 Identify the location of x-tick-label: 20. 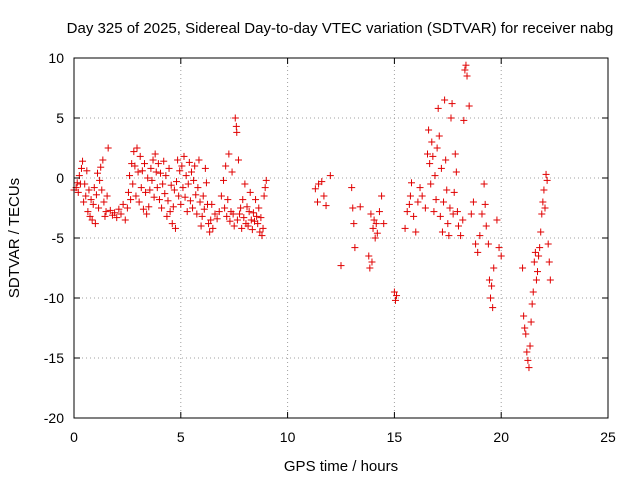
(501, 437).